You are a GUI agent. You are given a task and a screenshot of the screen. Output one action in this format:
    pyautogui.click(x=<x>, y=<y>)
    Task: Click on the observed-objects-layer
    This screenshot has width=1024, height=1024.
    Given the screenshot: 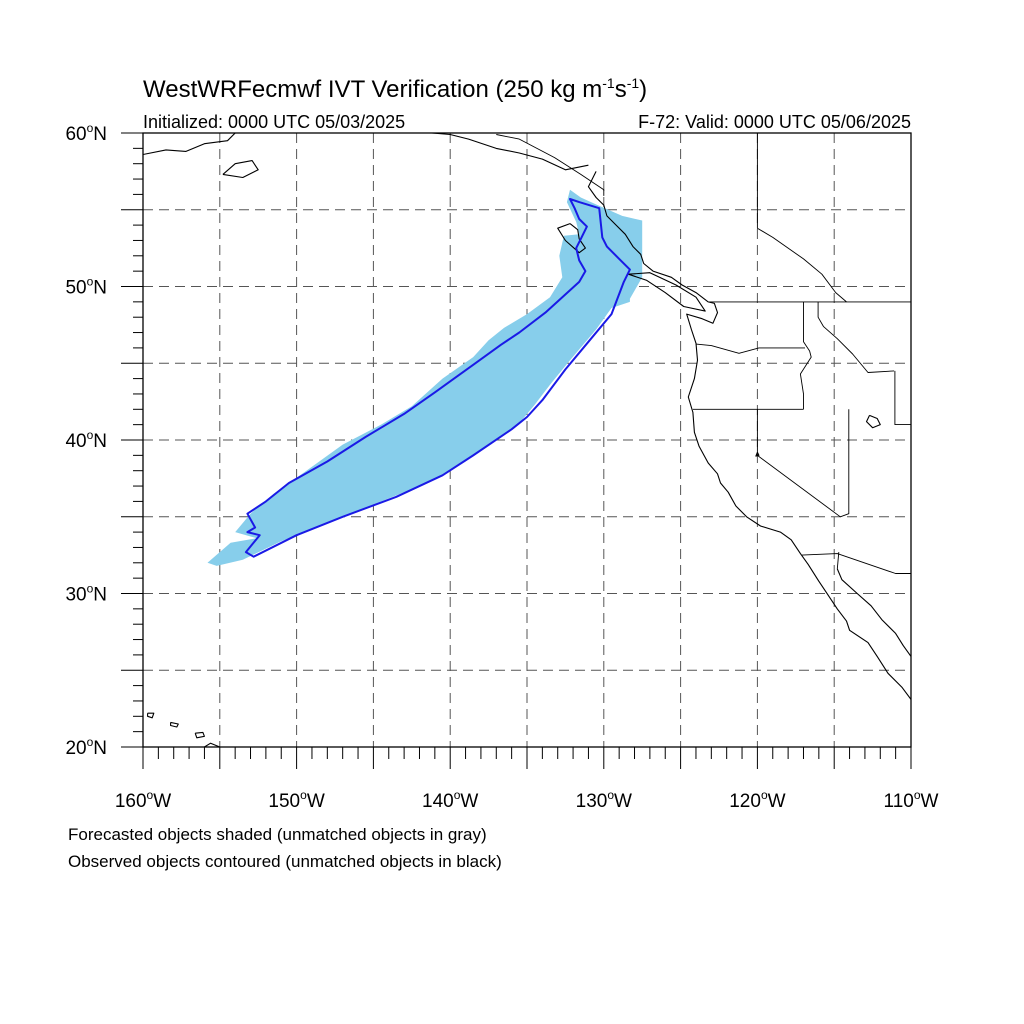 What is the action you would take?
    pyautogui.click(x=437, y=378)
    